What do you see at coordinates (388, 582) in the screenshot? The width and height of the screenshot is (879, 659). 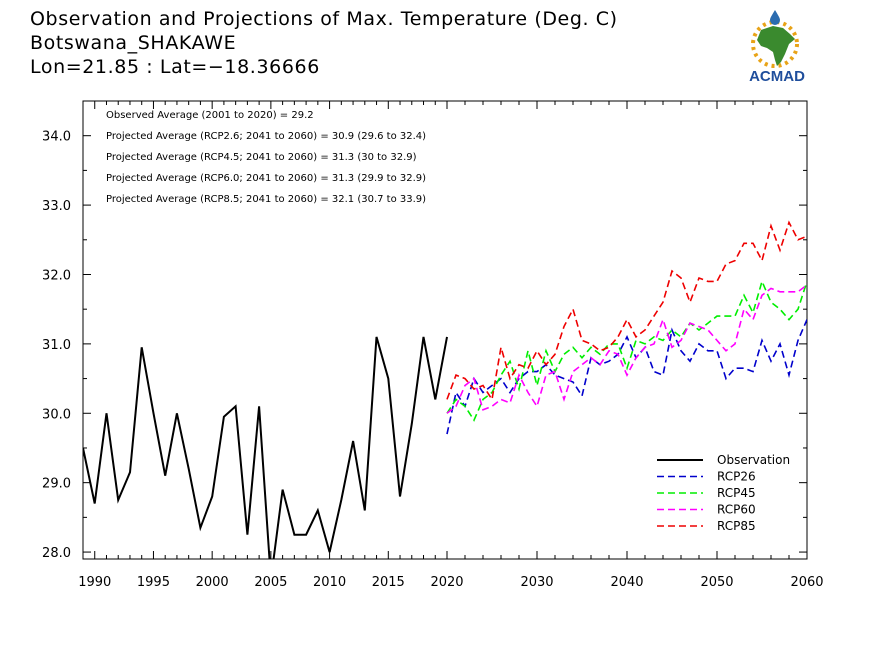 I see `x-tick-label: 2015` at bounding box center [388, 582].